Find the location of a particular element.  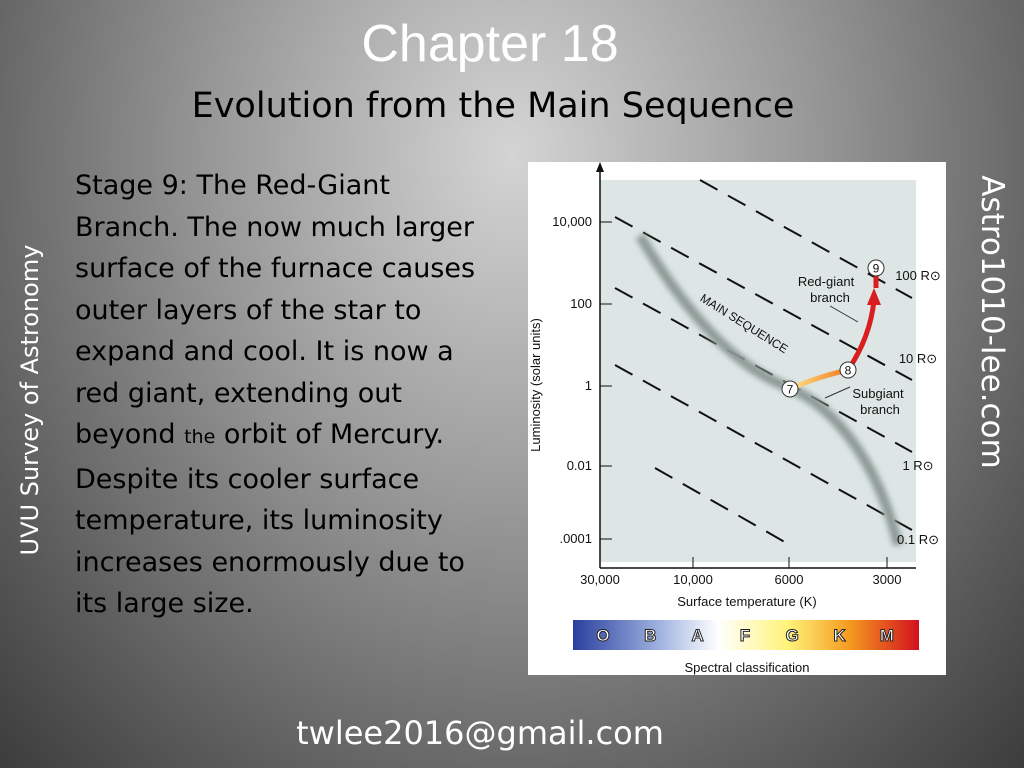

y-tick-label: 100 is located at coordinates (581, 303).